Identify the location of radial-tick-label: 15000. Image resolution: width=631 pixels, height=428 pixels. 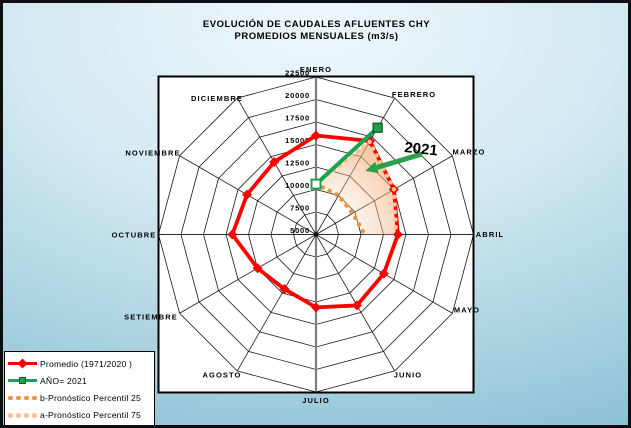
(297, 140).